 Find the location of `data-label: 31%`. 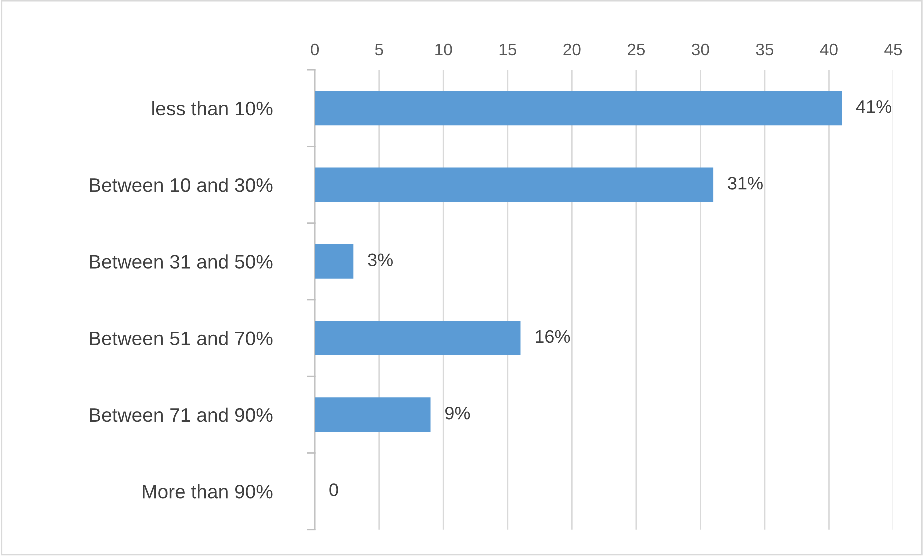

data-label: 31% is located at coordinates (745, 183).